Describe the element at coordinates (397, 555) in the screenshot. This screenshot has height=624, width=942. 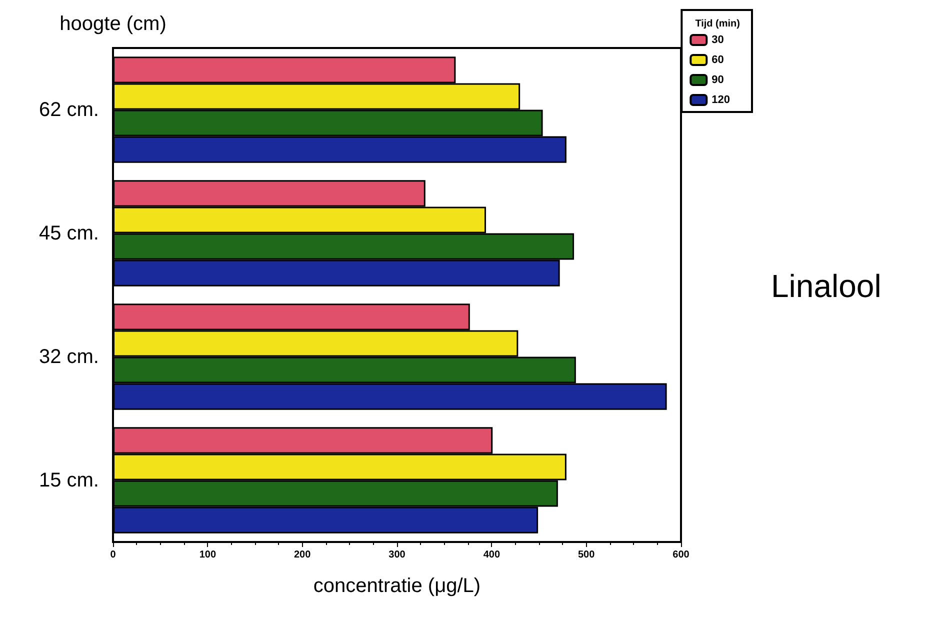
I see `x-tick-label: 300` at that location.